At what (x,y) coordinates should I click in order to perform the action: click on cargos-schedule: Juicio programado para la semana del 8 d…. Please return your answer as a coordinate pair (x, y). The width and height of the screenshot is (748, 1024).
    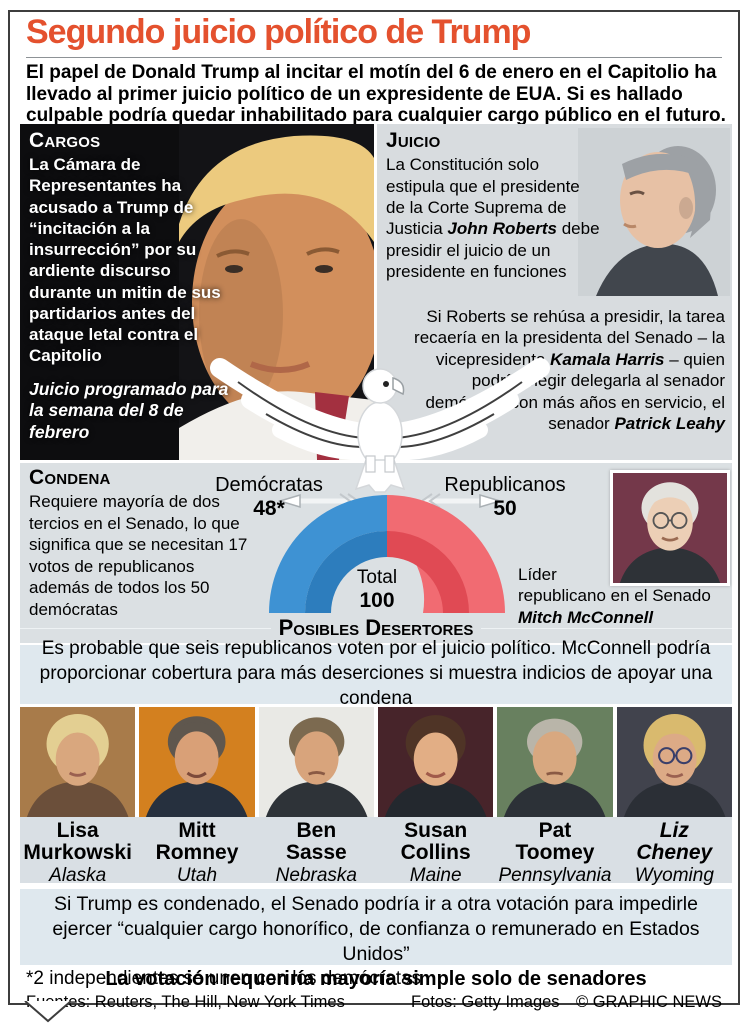
    Looking at the image, I should click on (129, 410).